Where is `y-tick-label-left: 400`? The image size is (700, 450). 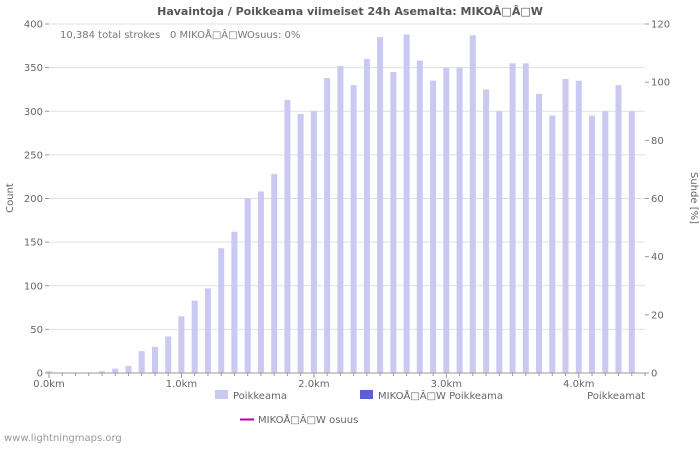 y-tick-label-left: 400 is located at coordinates (33, 25).